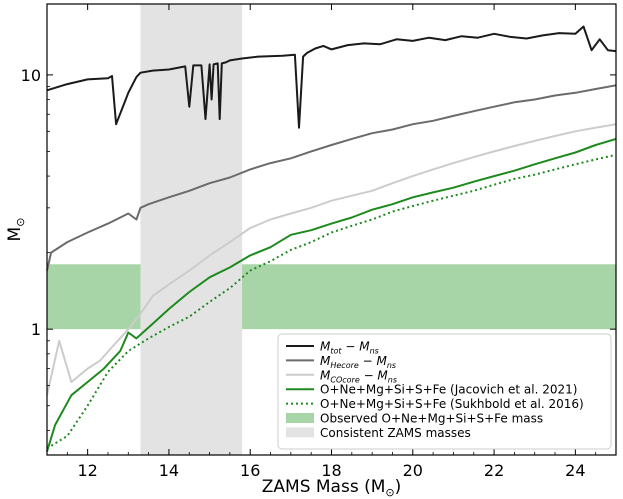 The height and width of the screenshot is (499, 623). I want to click on legend-frame, so click(444, 391).